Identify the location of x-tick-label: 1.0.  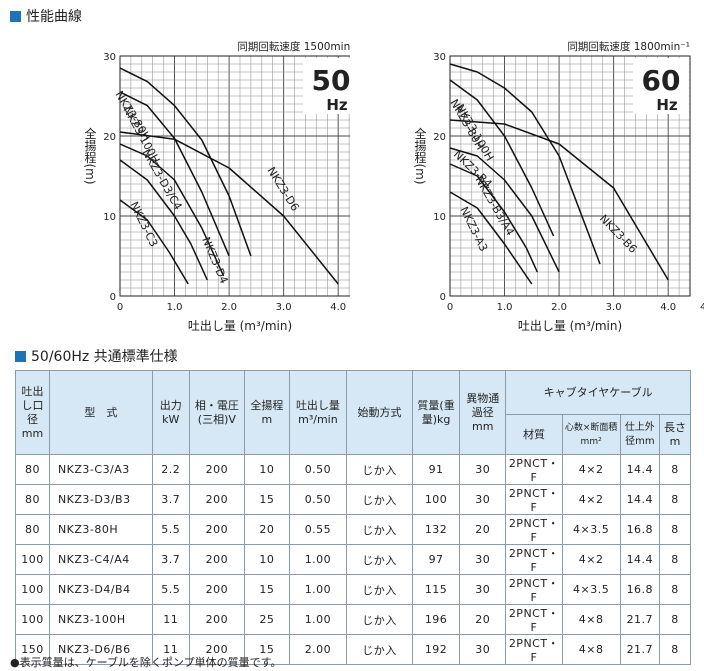
(505, 307).